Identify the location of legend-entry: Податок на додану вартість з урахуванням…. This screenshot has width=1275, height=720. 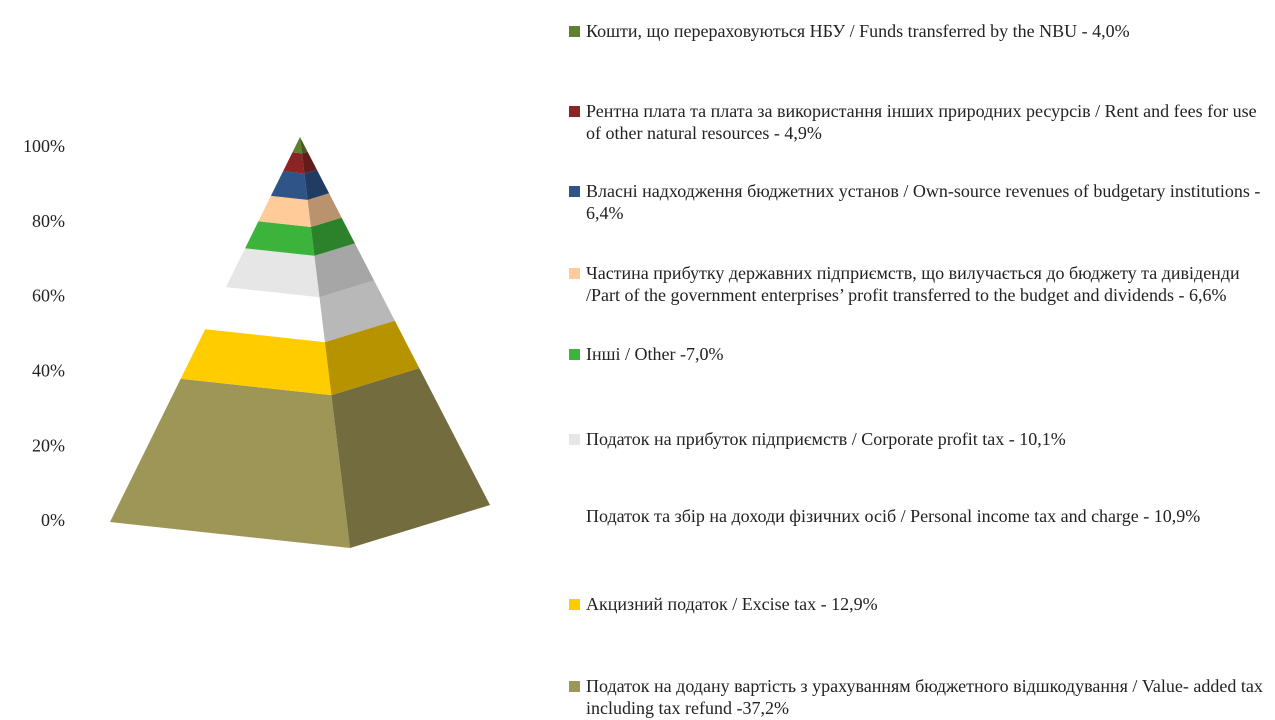
(918, 697).